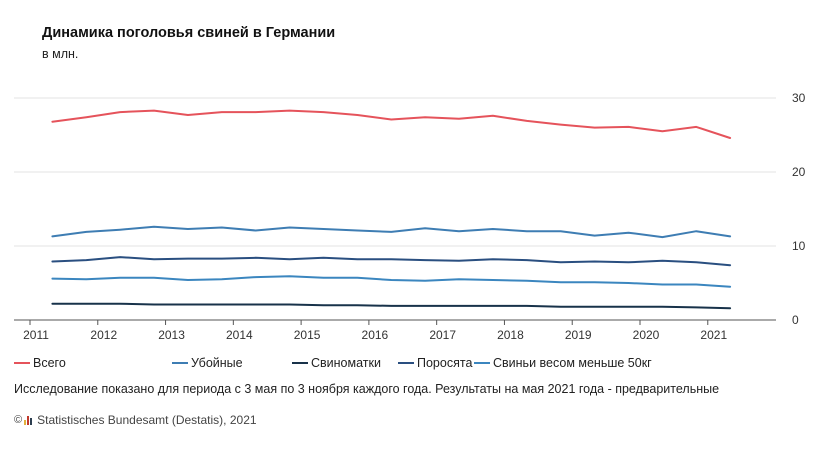 The width and height of the screenshot is (820, 461). I want to click on x-tick-label: 2015, so click(307, 335).